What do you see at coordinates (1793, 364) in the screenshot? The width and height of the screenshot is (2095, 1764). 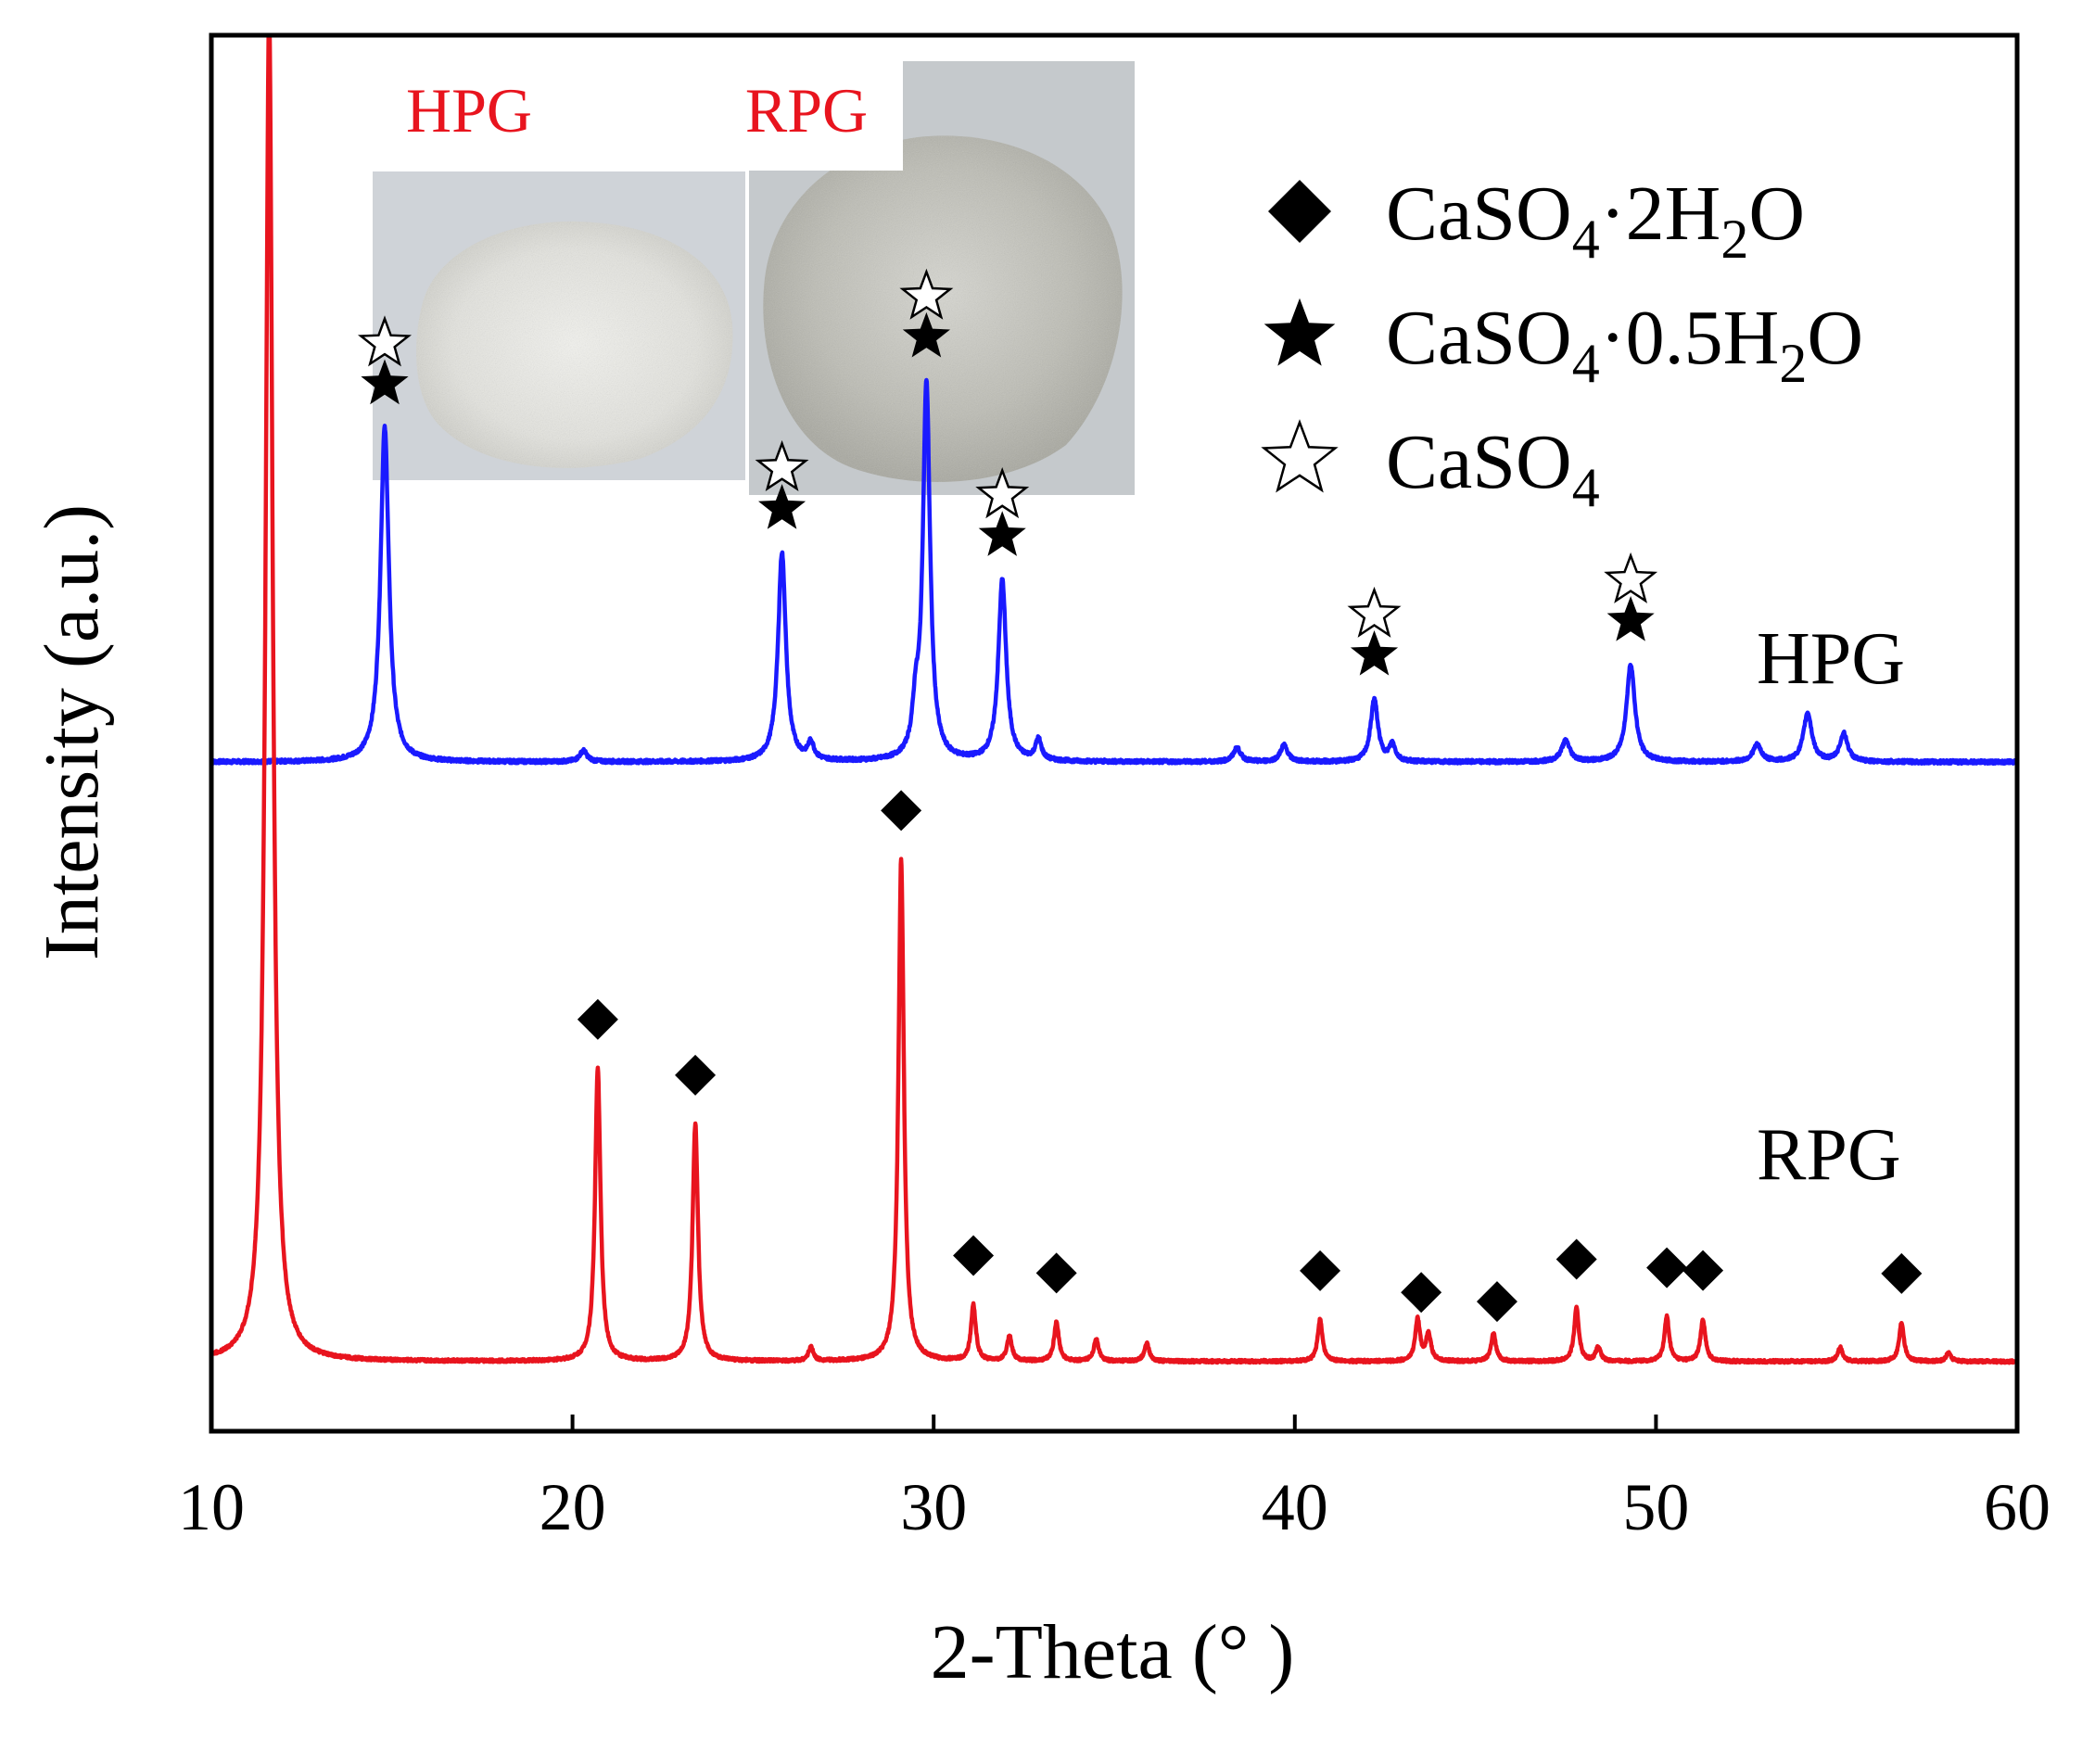 I see `legend-entry-hemihydrate-sub2: 2` at bounding box center [1793, 364].